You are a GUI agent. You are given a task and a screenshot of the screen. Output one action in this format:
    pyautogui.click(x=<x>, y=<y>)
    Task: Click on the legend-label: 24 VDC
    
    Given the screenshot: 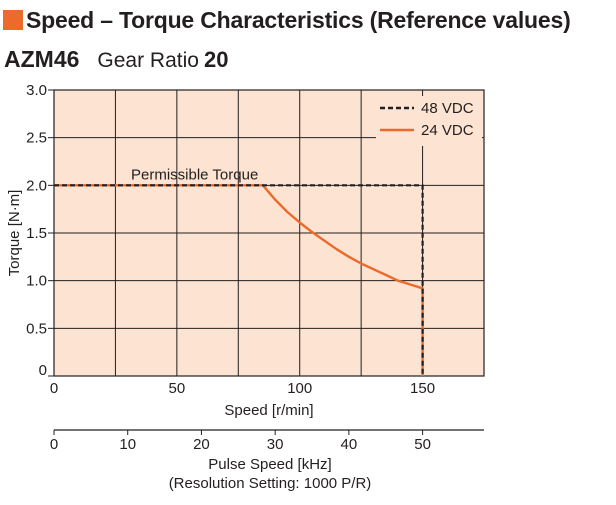 What is the action you would take?
    pyautogui.click(x=447, y=130)
    